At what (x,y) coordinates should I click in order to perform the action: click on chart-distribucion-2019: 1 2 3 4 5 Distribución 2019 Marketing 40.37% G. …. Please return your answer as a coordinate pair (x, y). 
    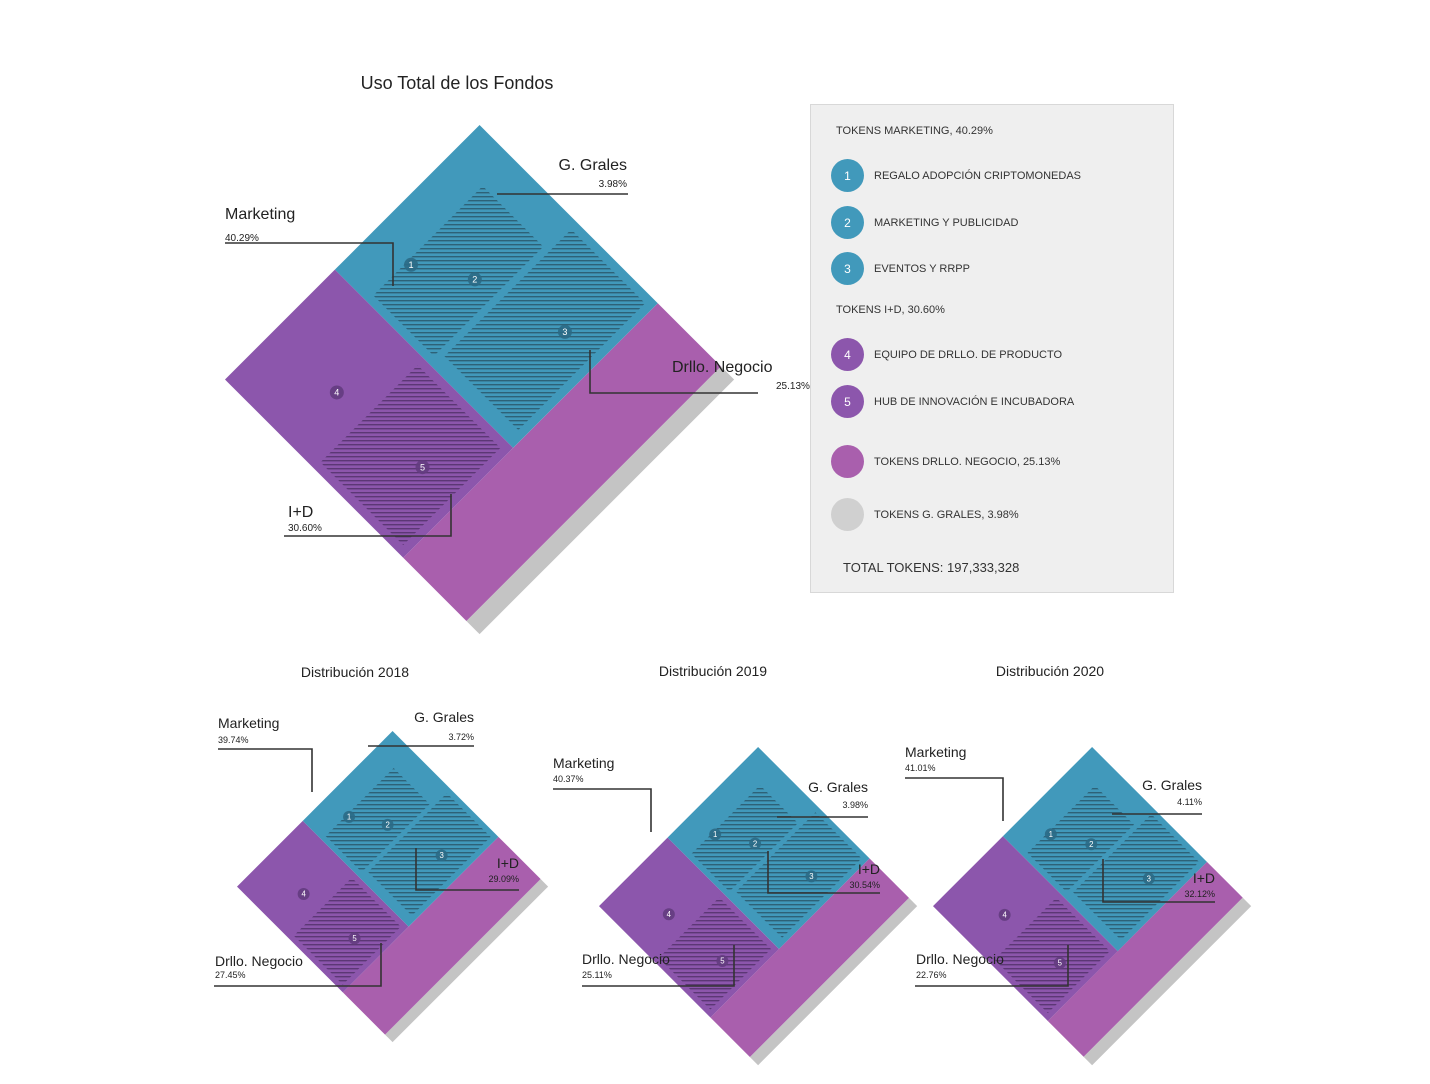
    Looking at the image, I should click on (735, 864).